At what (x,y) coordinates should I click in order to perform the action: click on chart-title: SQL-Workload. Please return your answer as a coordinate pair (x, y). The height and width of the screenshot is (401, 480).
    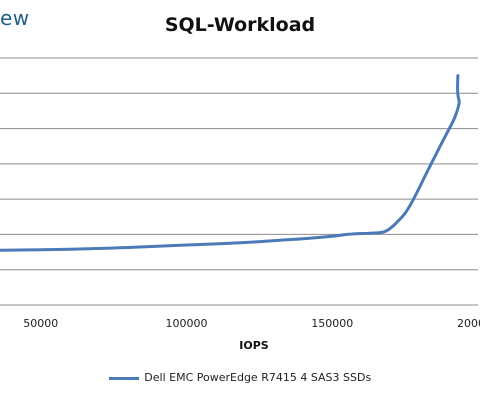
    Looking at the image, I should click on (240, 25).